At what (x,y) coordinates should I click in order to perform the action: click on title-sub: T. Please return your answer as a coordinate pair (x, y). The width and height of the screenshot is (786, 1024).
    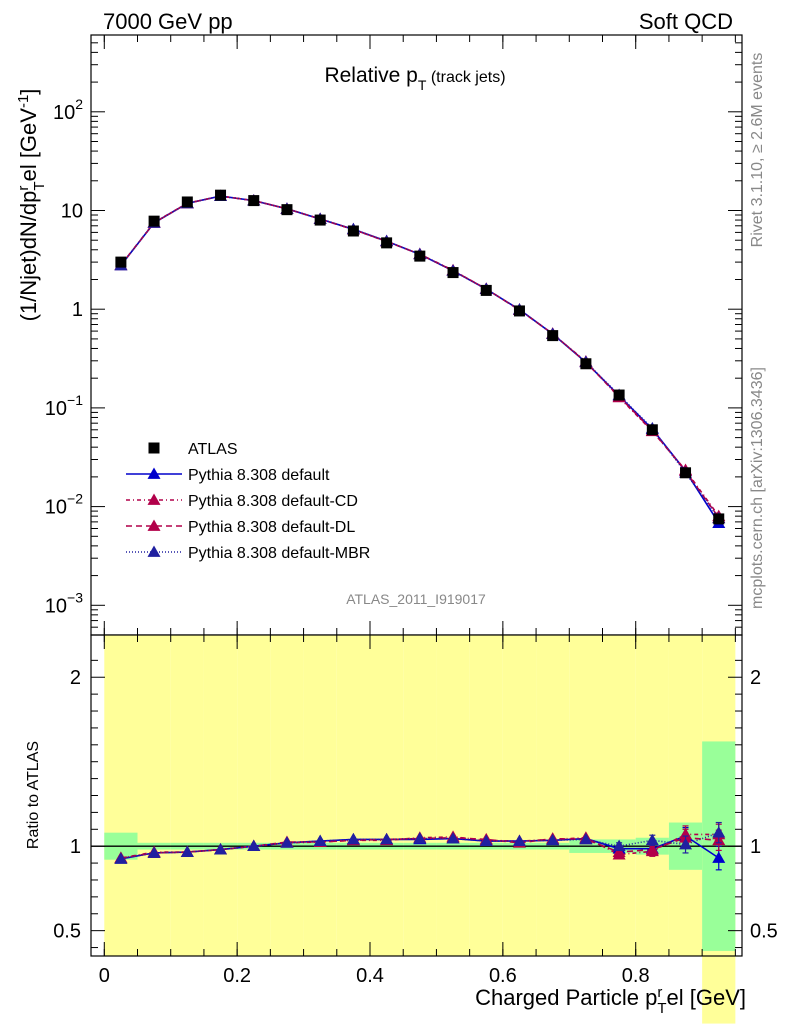
    Looking at the image, I should click on (422, 85).